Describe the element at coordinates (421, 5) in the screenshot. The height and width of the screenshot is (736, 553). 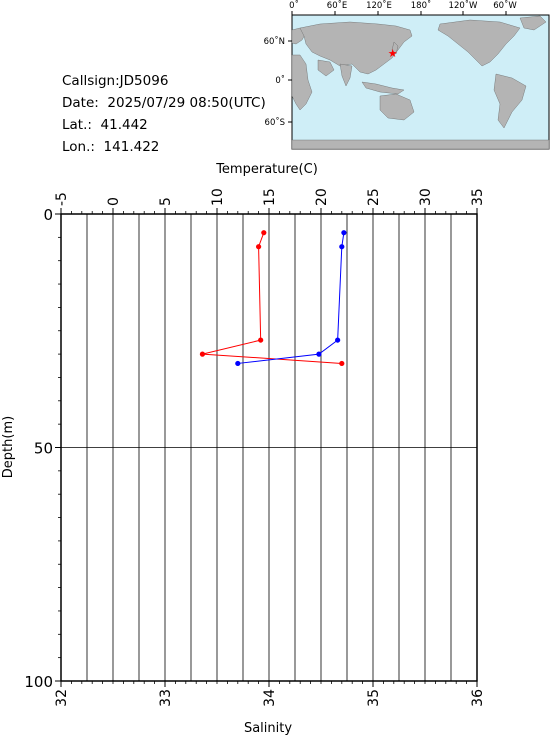
I see `map-lon-tick: 180˚` at that location.